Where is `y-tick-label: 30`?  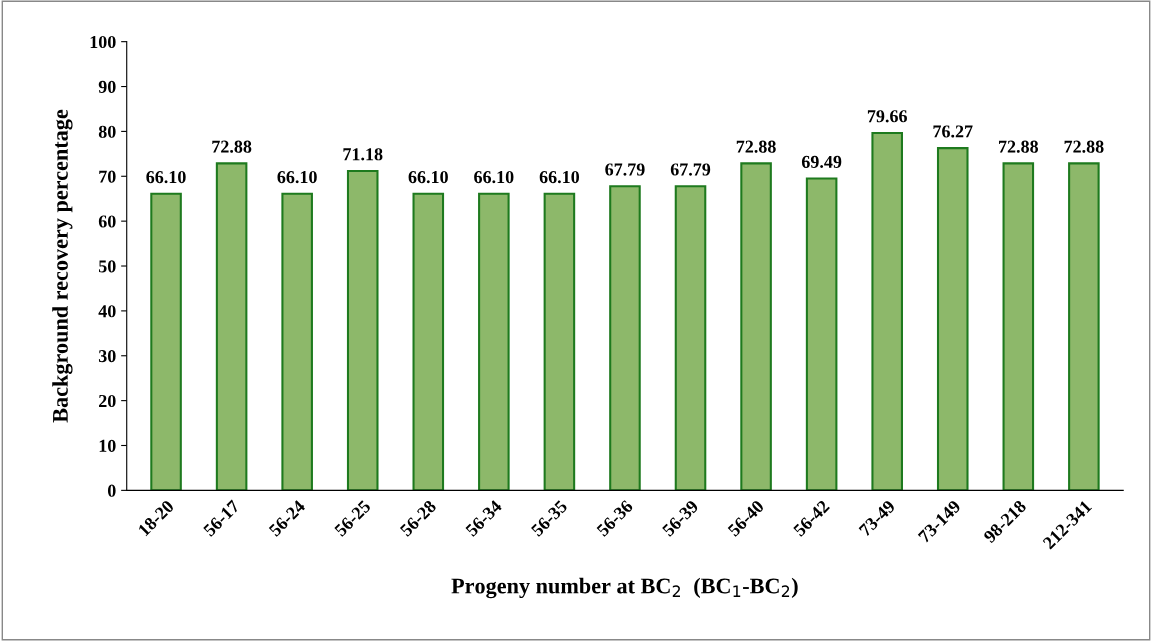 y-tick-label: 30 is located at coordinates (107, 356).